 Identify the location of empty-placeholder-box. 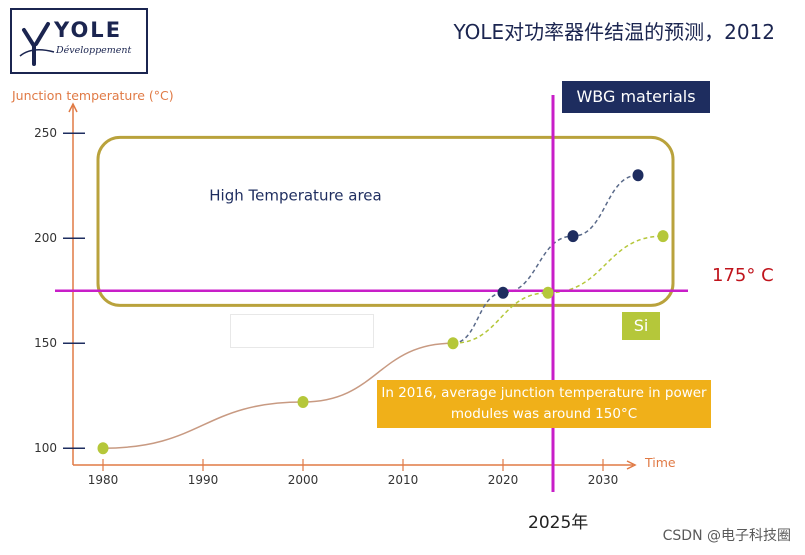
(302, 331).